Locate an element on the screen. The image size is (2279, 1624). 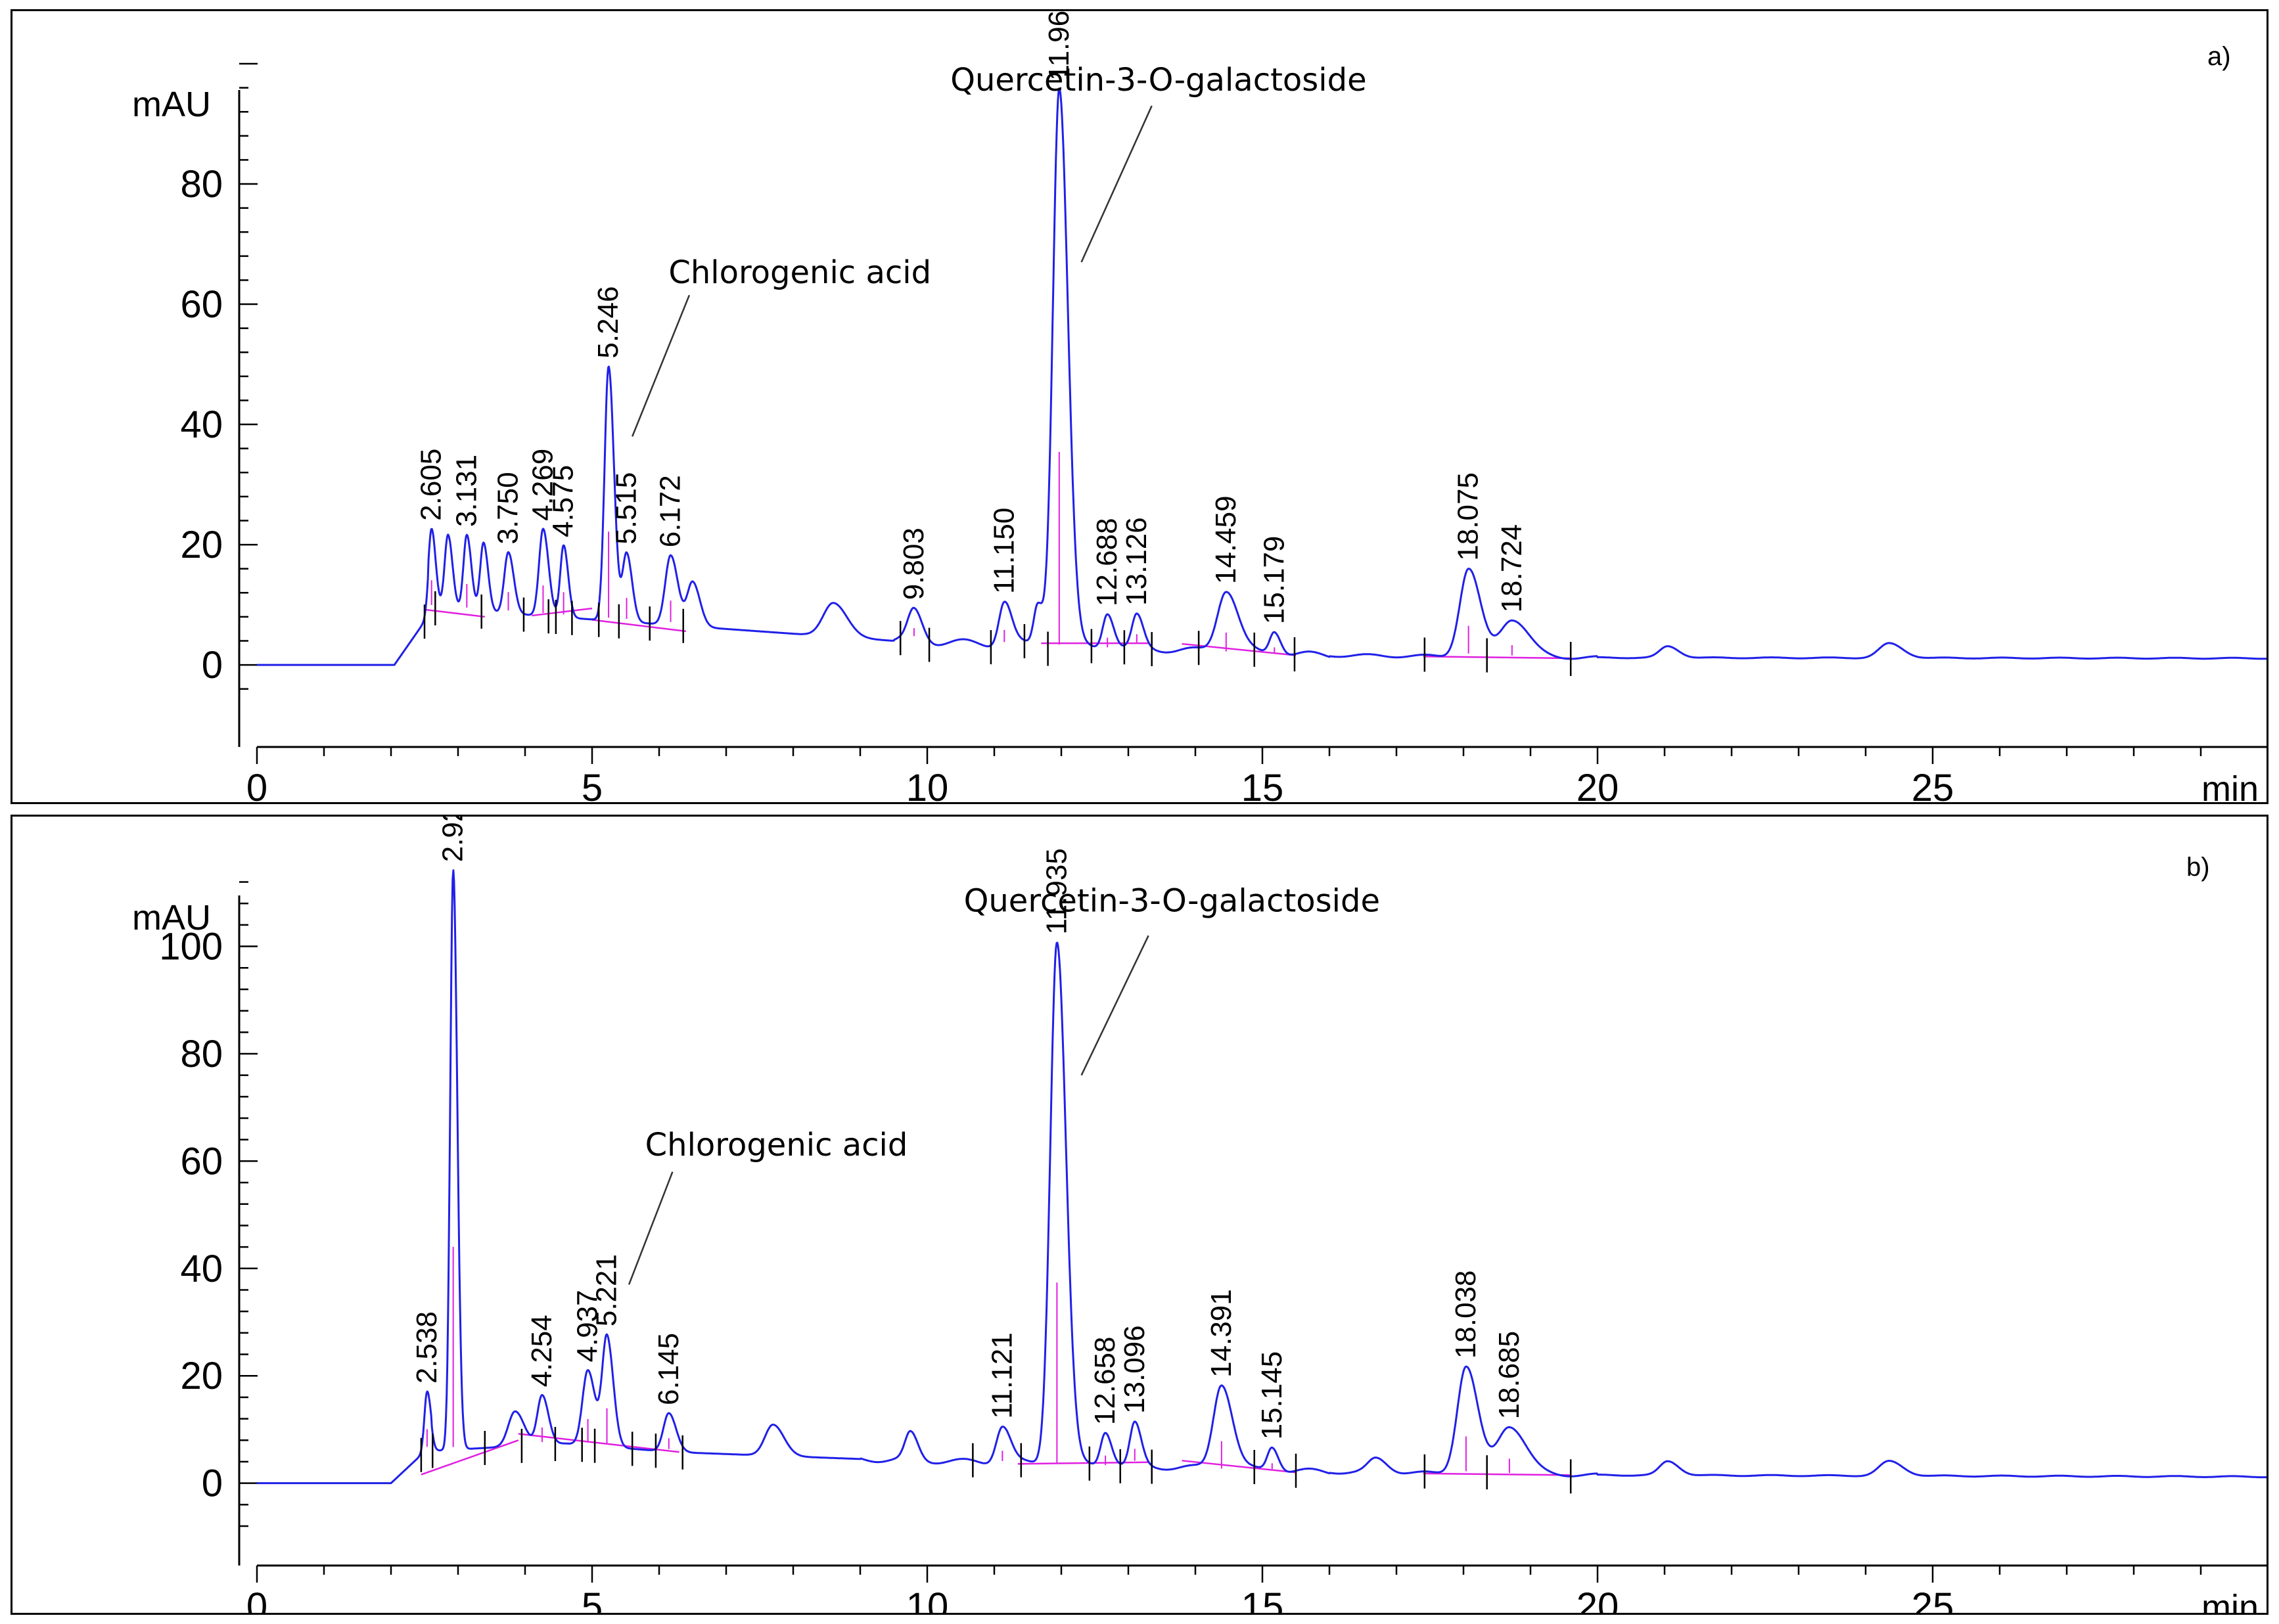
peak-label: 15.179 is located at coordinates (1274, 580).